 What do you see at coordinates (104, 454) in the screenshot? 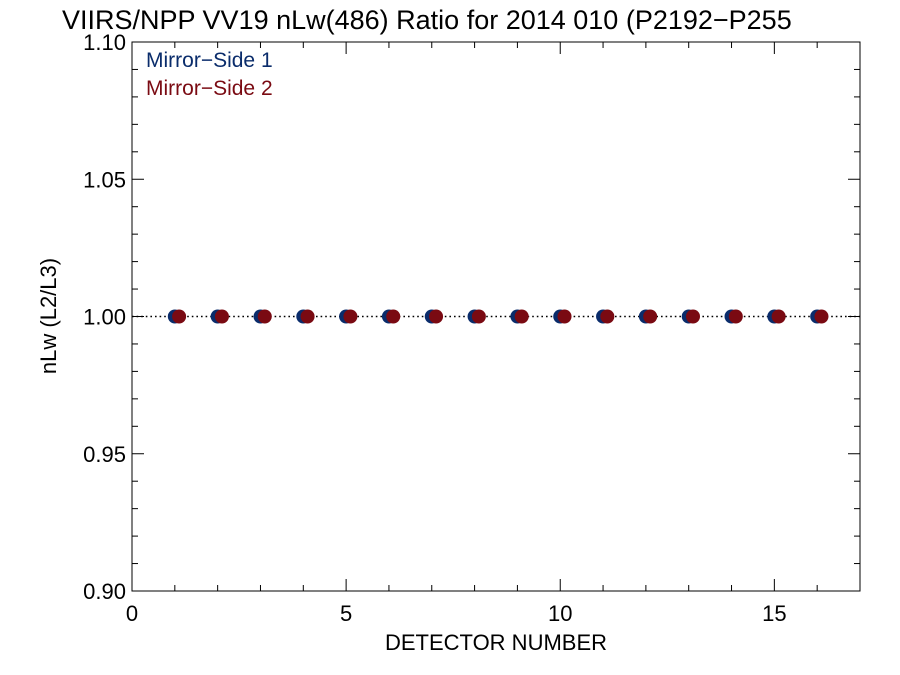
I see `y-tick-label: 0.95` at bounding box center [104, 454].